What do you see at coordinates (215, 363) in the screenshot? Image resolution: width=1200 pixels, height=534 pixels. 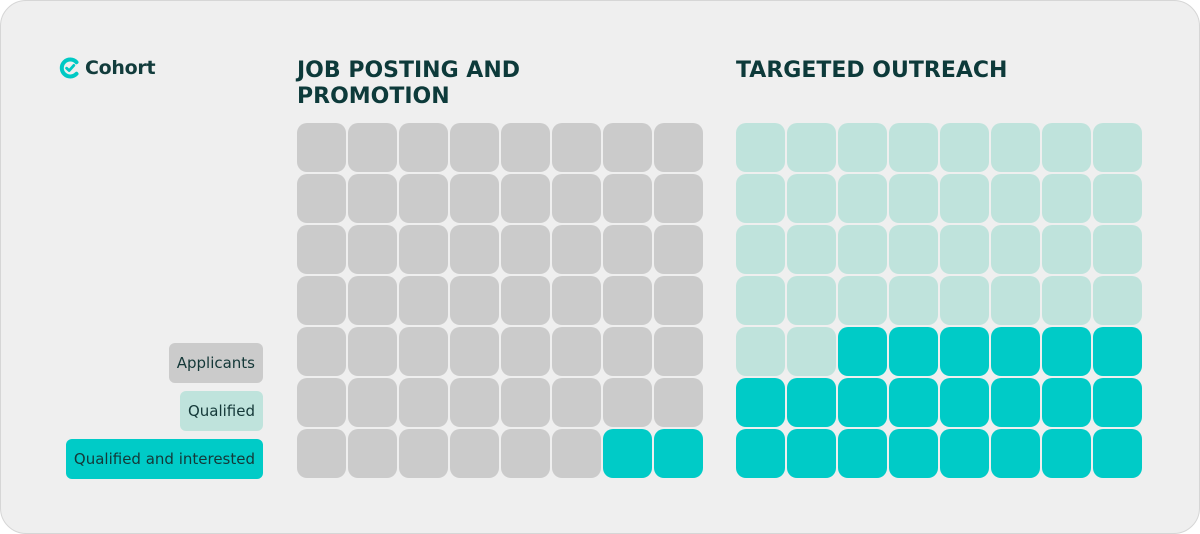 I see `legend-applicants: Applicants` at bounding box center [215, 363].